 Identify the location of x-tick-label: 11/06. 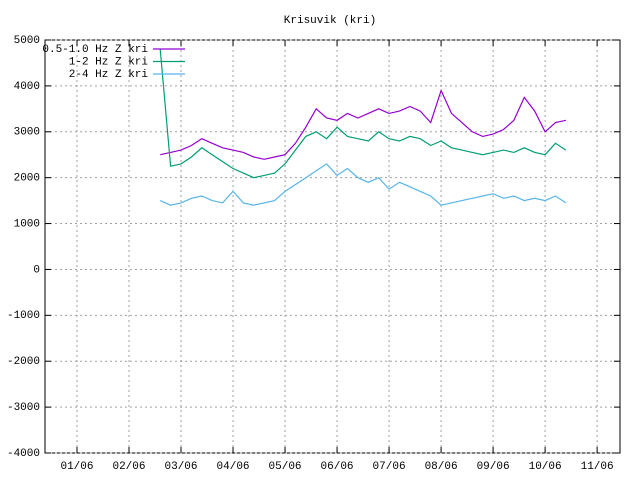
(597, 467).